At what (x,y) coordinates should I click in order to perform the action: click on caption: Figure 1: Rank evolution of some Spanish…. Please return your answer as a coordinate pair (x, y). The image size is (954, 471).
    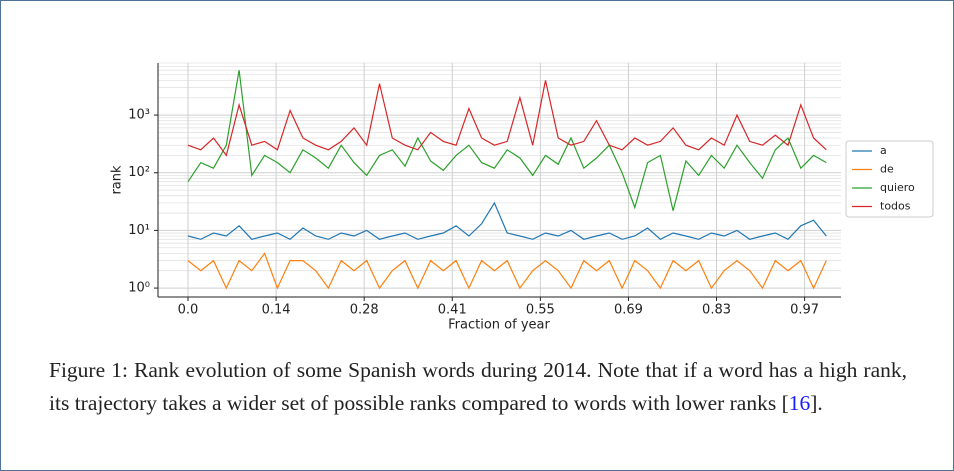
    Looking at the image, I should click on (478, 387).